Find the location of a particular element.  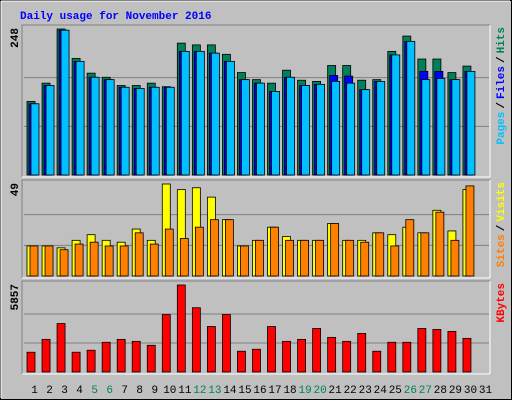

x-tick-label: 21 is located at coordinates (336, 391).